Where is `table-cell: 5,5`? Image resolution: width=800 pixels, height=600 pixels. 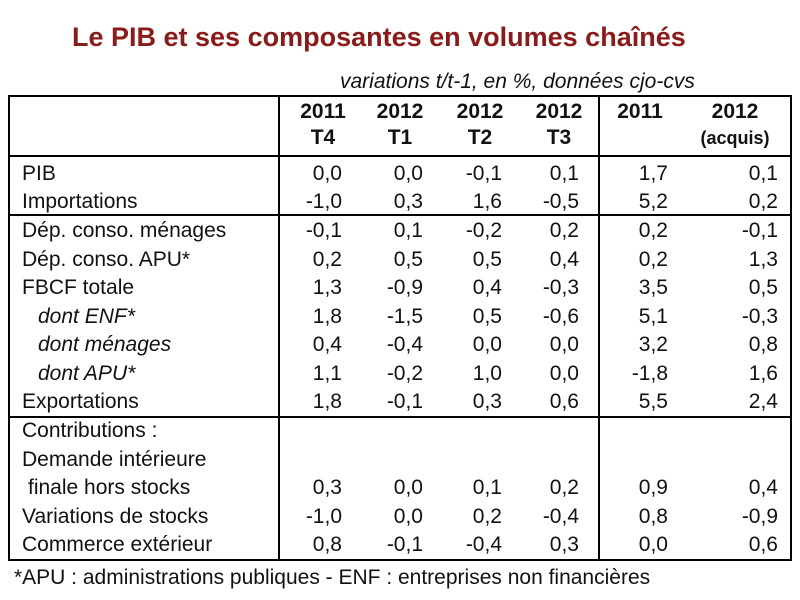 table-cell: 5,5 is located at coordinates (653, 401).